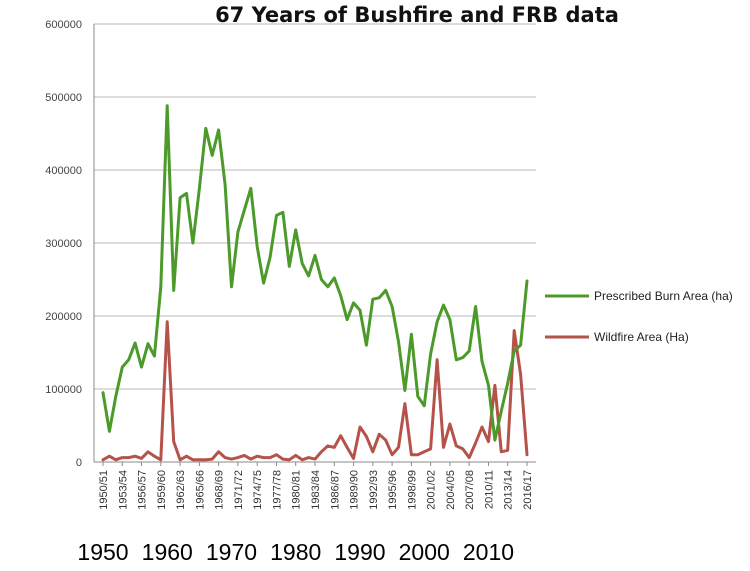 The image size is (750, 571). Describe the element at coordinates (488, 552) in the screenshot. I see `decade-label: 2010` at that location.